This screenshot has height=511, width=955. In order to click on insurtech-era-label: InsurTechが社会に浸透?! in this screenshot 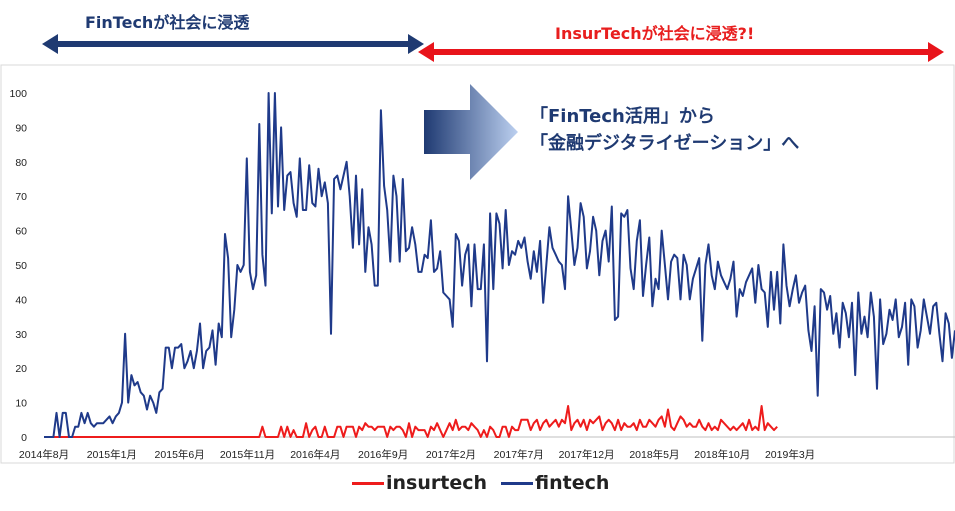, I will do `click(655, 33)`.